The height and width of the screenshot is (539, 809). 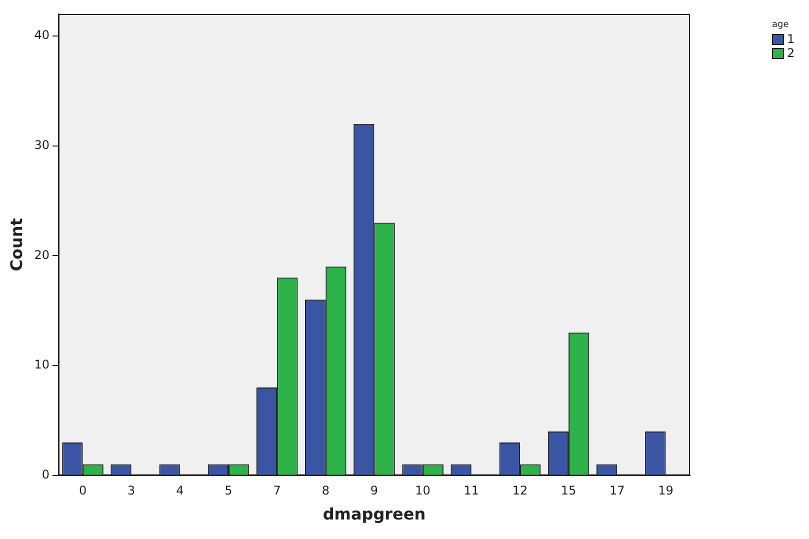 What do you see at coordinates (228, 491) in the screenshot?
I see `x-tick-label: 5` at bounding box center [228, 491].